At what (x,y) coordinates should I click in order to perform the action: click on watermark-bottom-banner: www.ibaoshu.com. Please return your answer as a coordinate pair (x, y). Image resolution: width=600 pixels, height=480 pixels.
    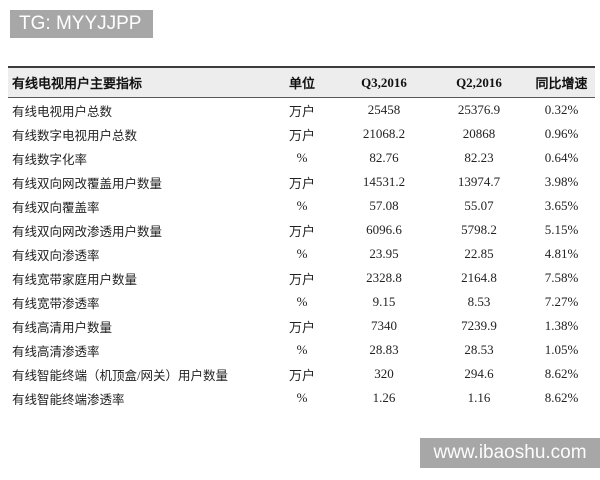
    Looking at the image, I should click on (510, 453).